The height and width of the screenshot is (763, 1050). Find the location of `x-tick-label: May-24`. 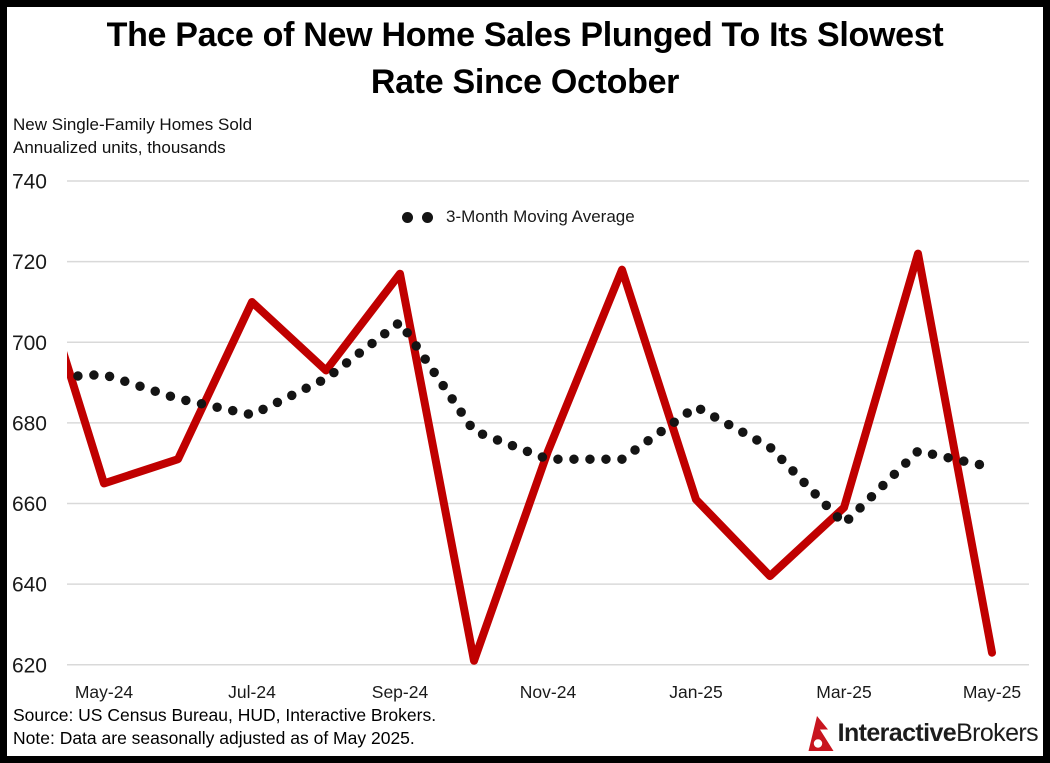

x-tick-label: May-24 is located at coordinates (104, 692).